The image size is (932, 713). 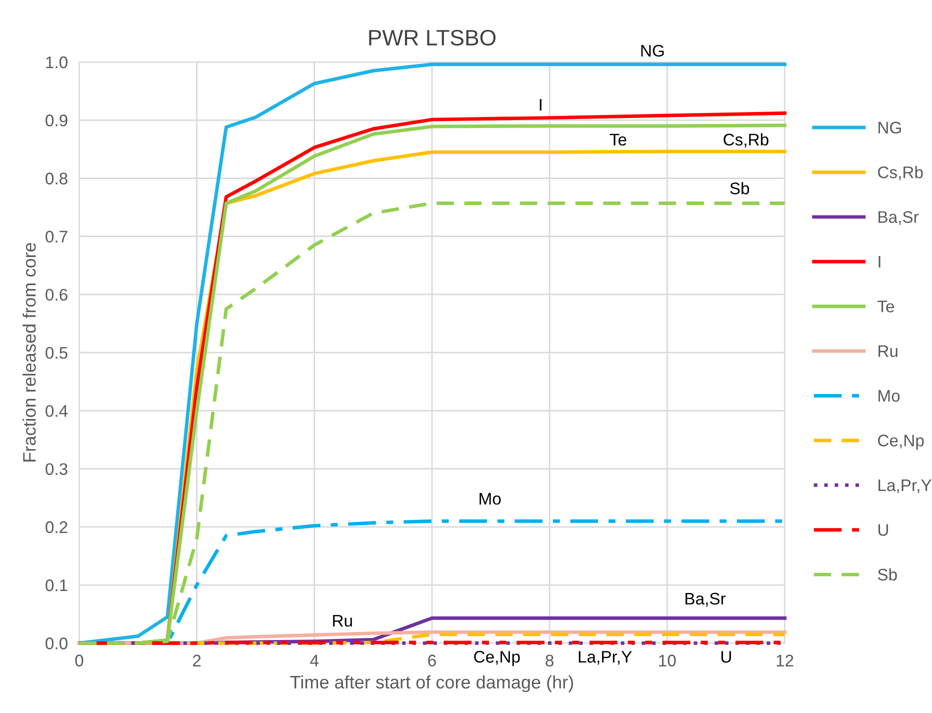 What do you see at coordinates (432, 660) in the screenshot?
I see `x-tick-label: 6` at bounding box center [432, 660].